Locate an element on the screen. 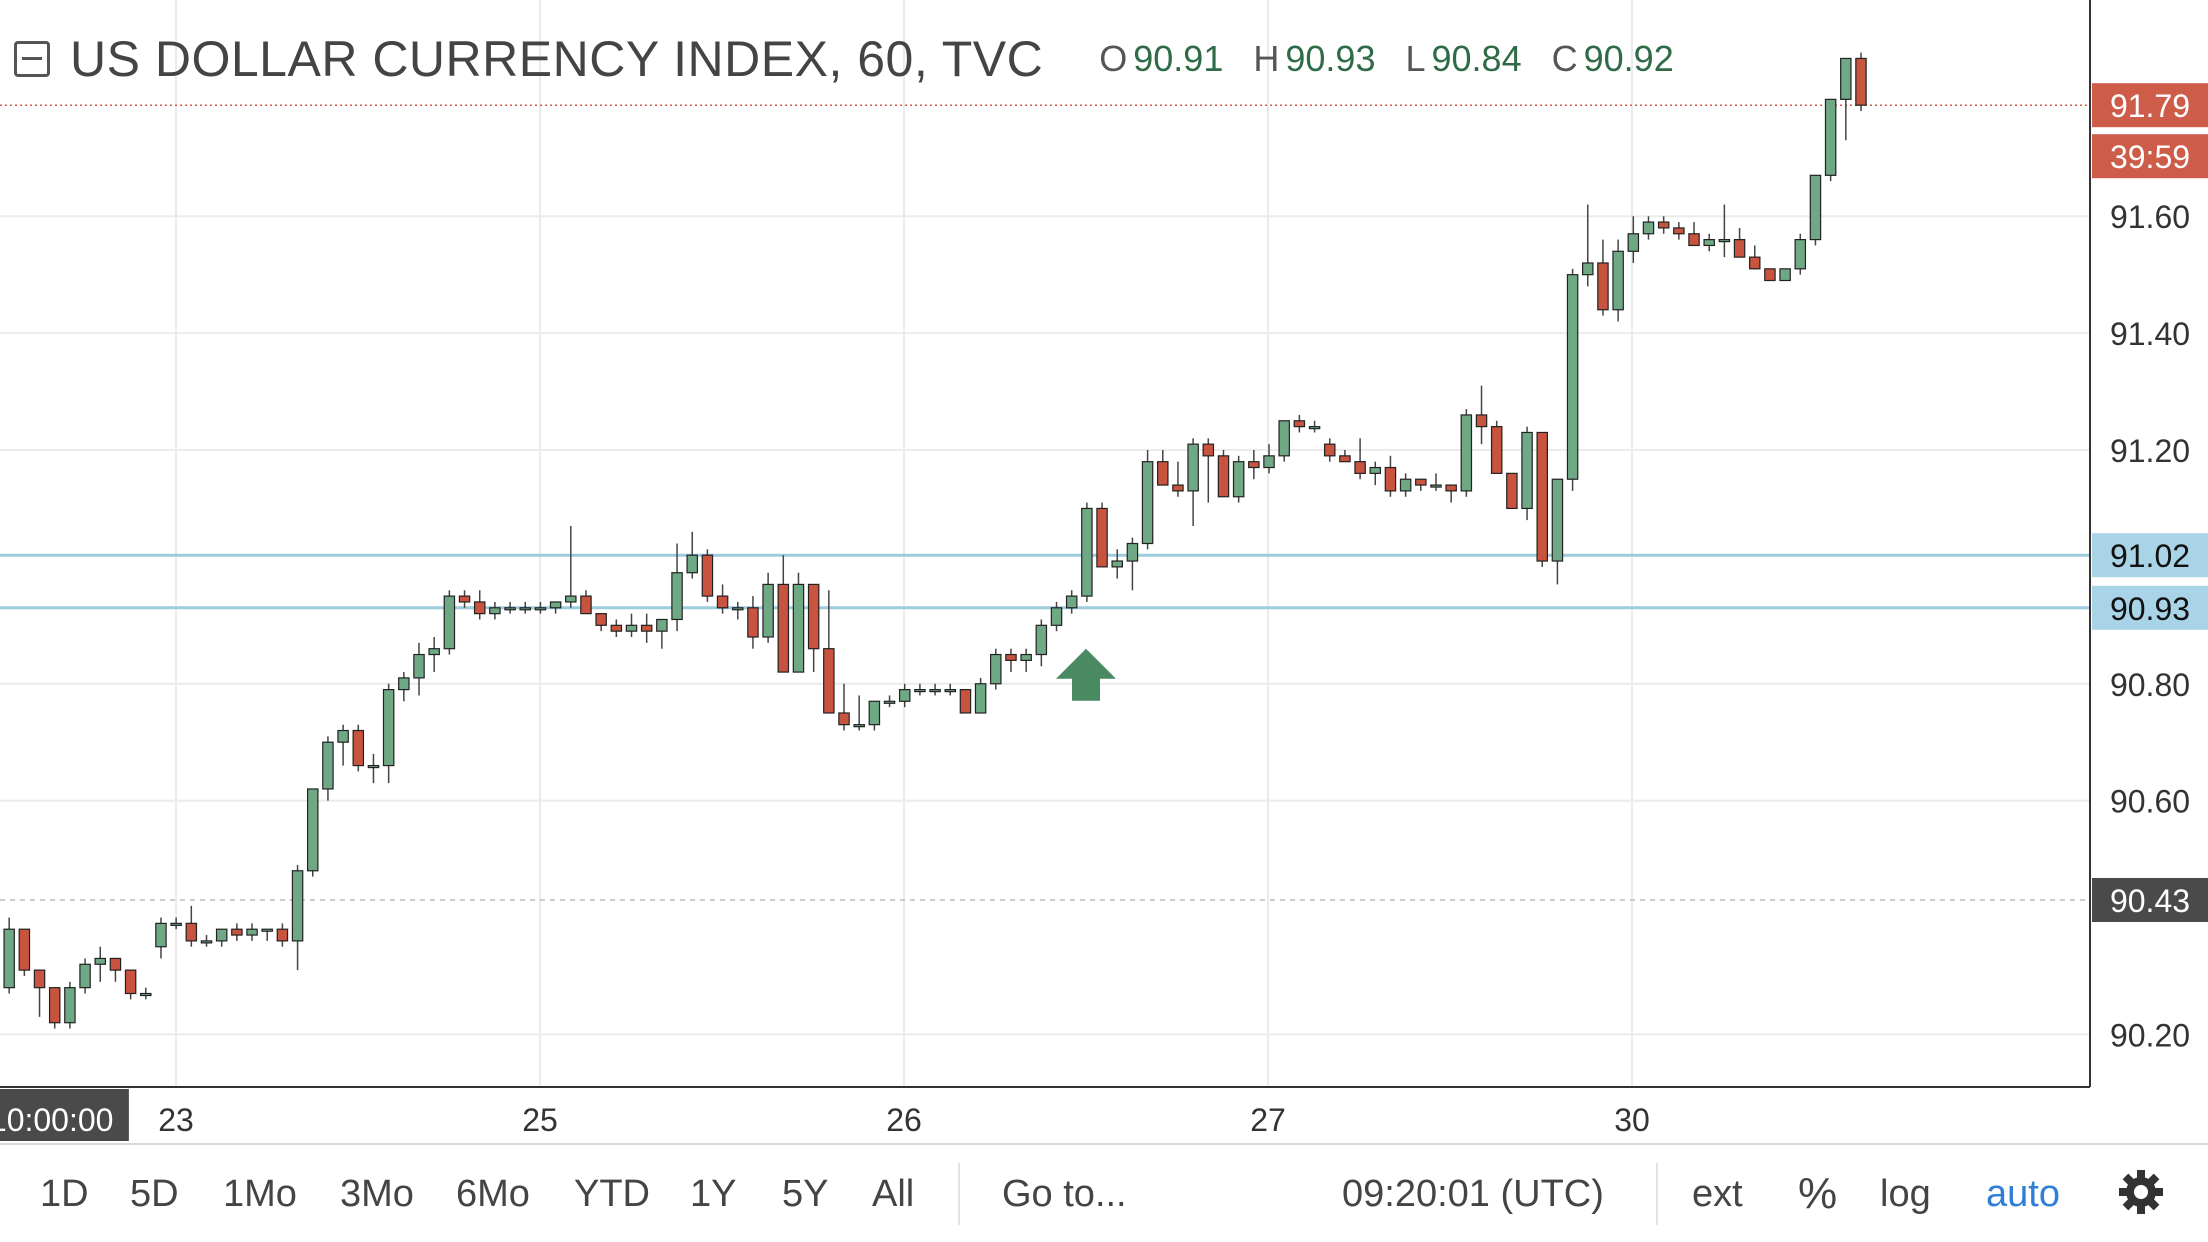  range-all-button: All is located at coordinates (893, 1194).